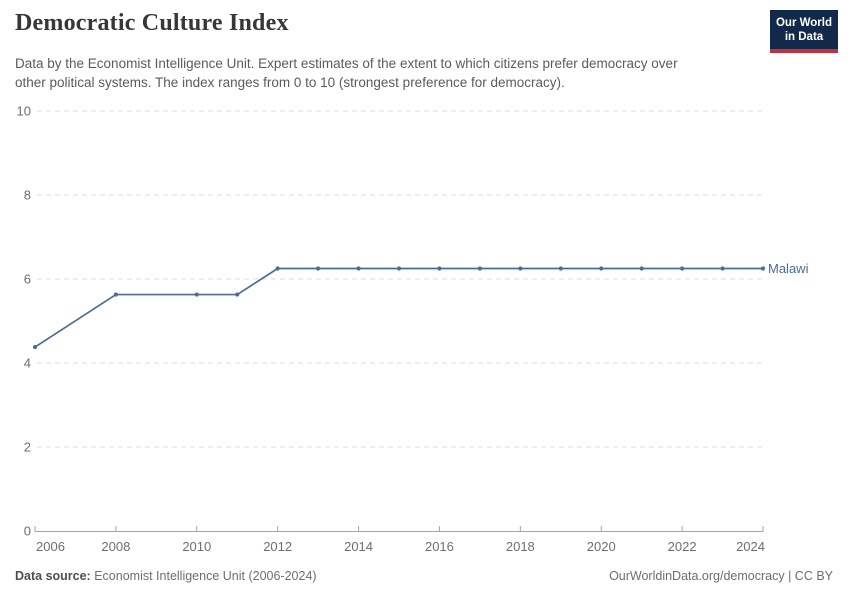  I want to click on x-axis-tick-label: 2024, so click(750, 546).